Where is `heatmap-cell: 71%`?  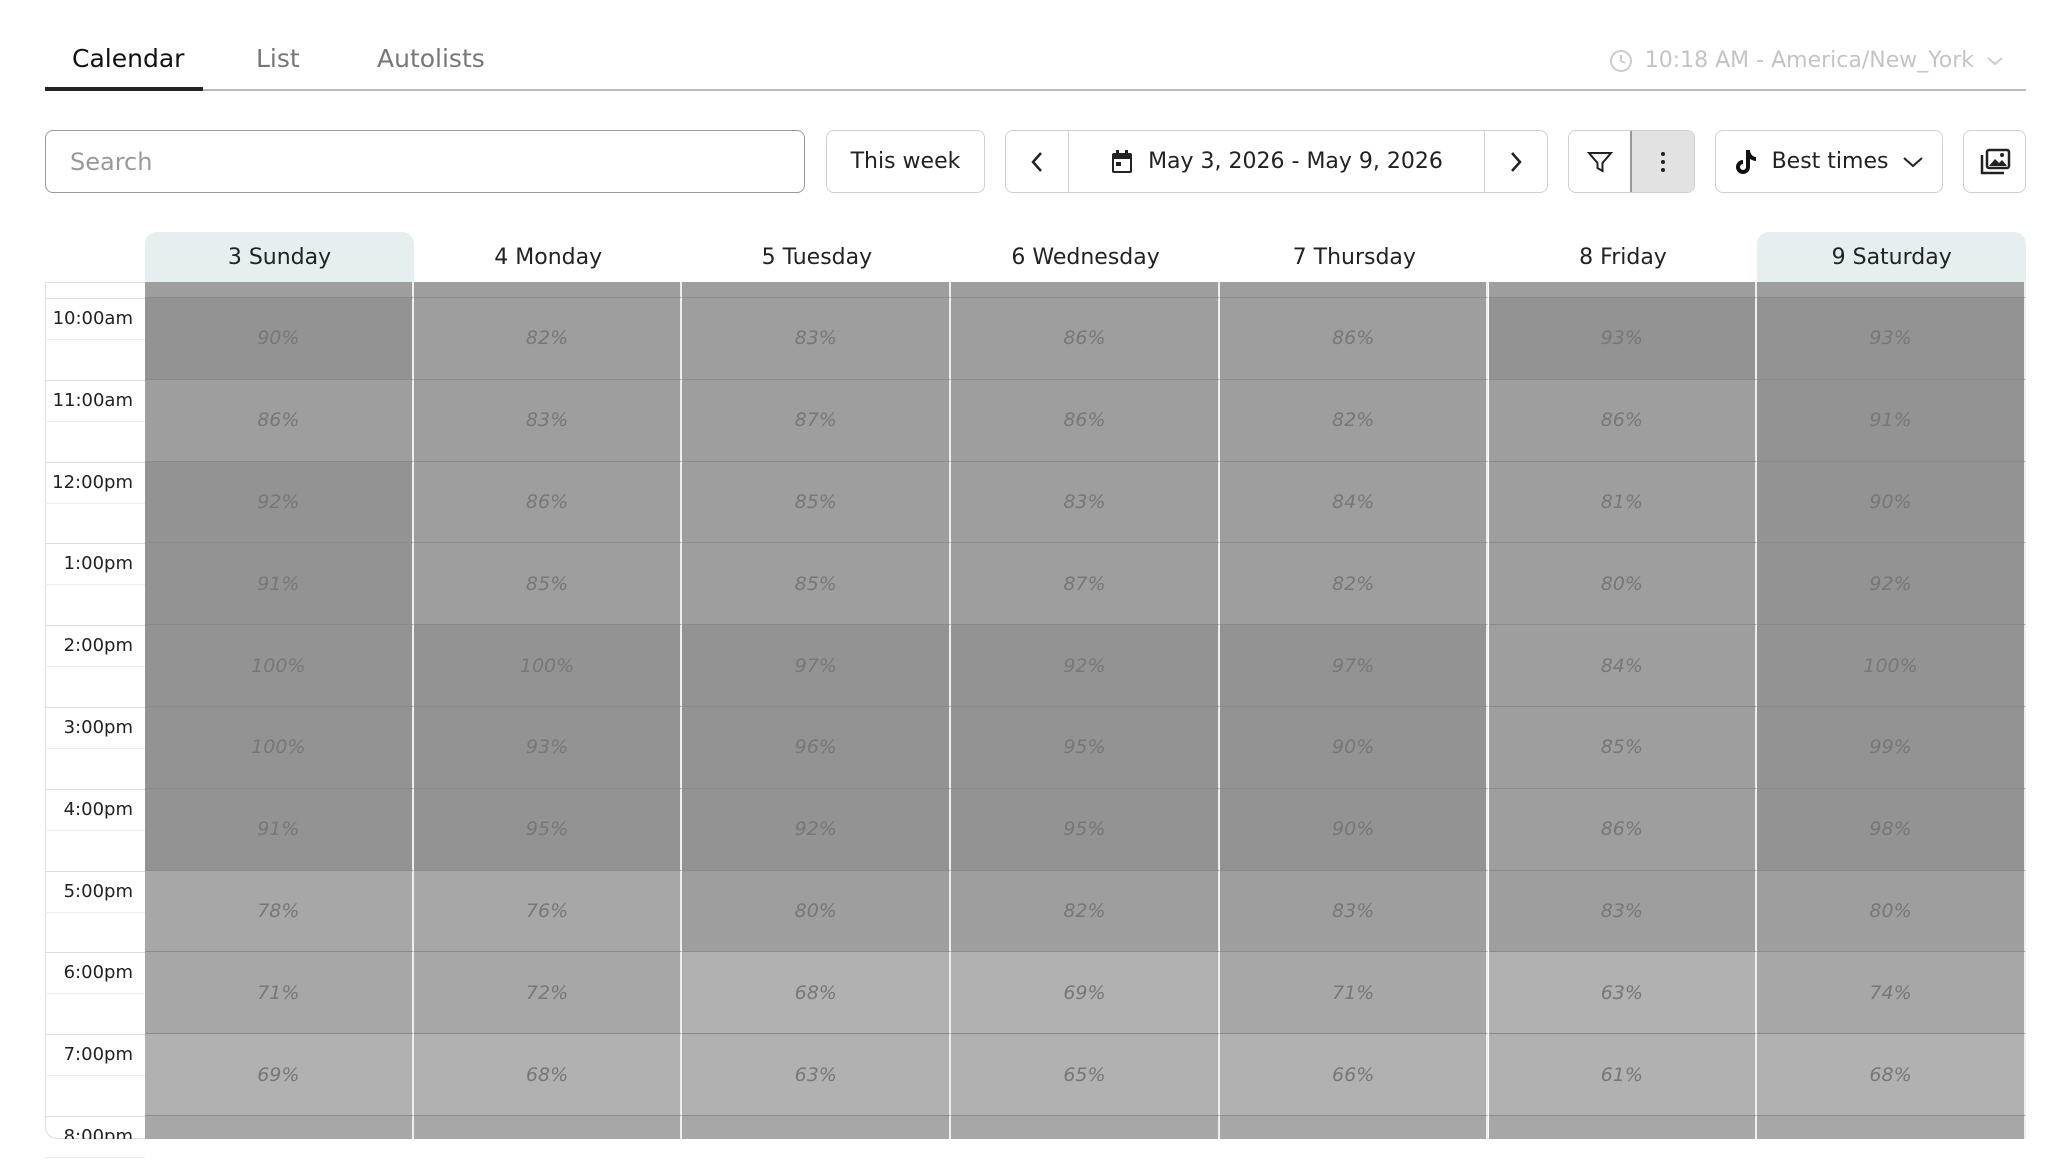 heatmap-cell: 71% is located at coordinates (1354, 993).